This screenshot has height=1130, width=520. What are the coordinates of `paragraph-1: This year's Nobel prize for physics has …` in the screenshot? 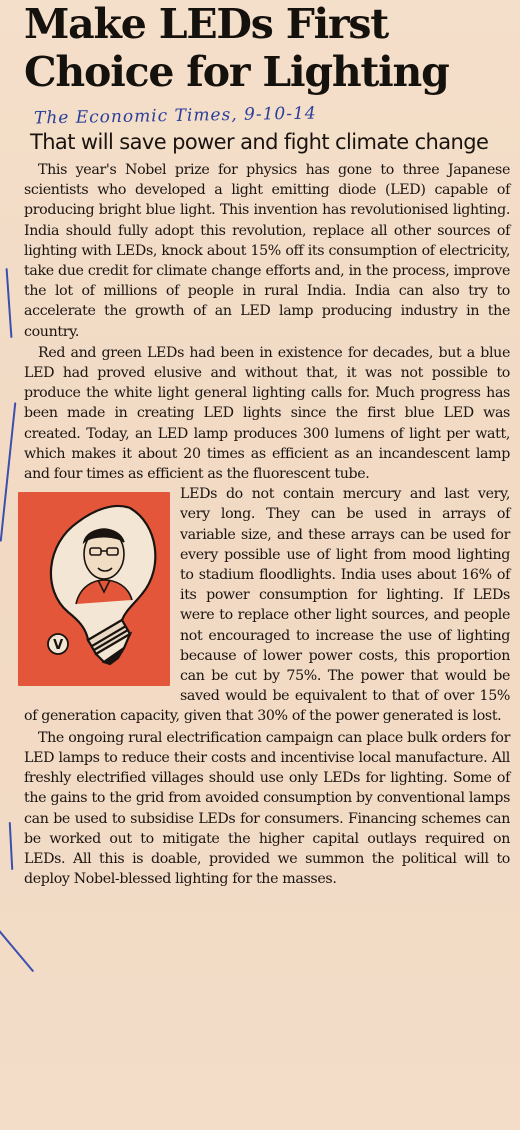 It's located at (267, 251).